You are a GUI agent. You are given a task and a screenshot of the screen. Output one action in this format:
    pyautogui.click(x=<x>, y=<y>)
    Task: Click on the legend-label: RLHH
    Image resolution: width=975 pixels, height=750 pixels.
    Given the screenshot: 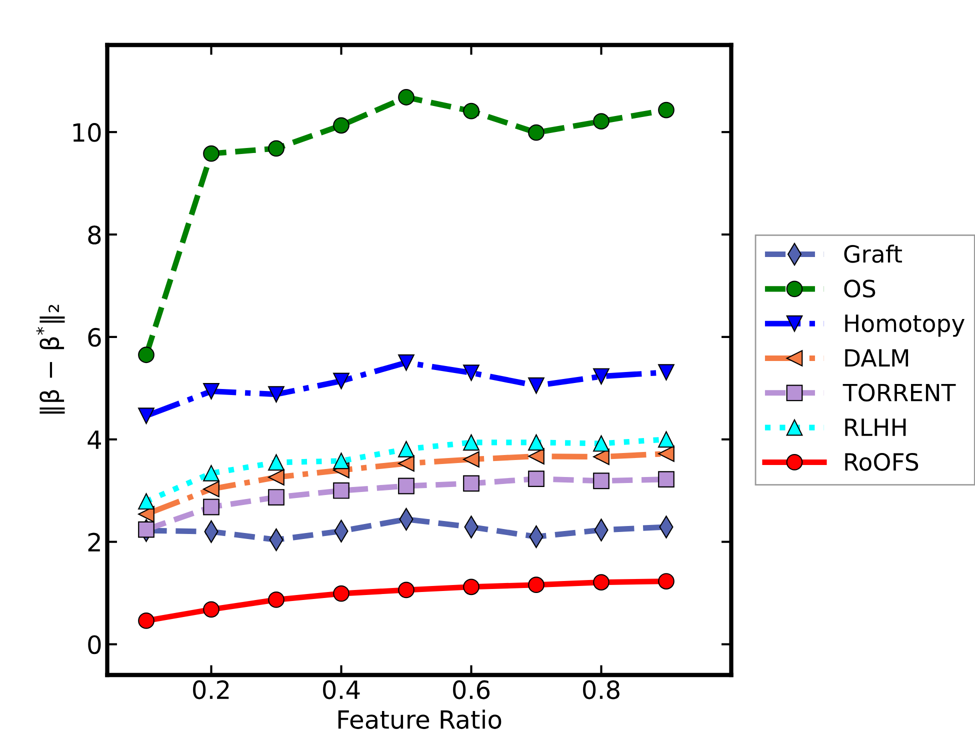 What is the action you would take?
    pyautogui.click(x=875, y=427)
    